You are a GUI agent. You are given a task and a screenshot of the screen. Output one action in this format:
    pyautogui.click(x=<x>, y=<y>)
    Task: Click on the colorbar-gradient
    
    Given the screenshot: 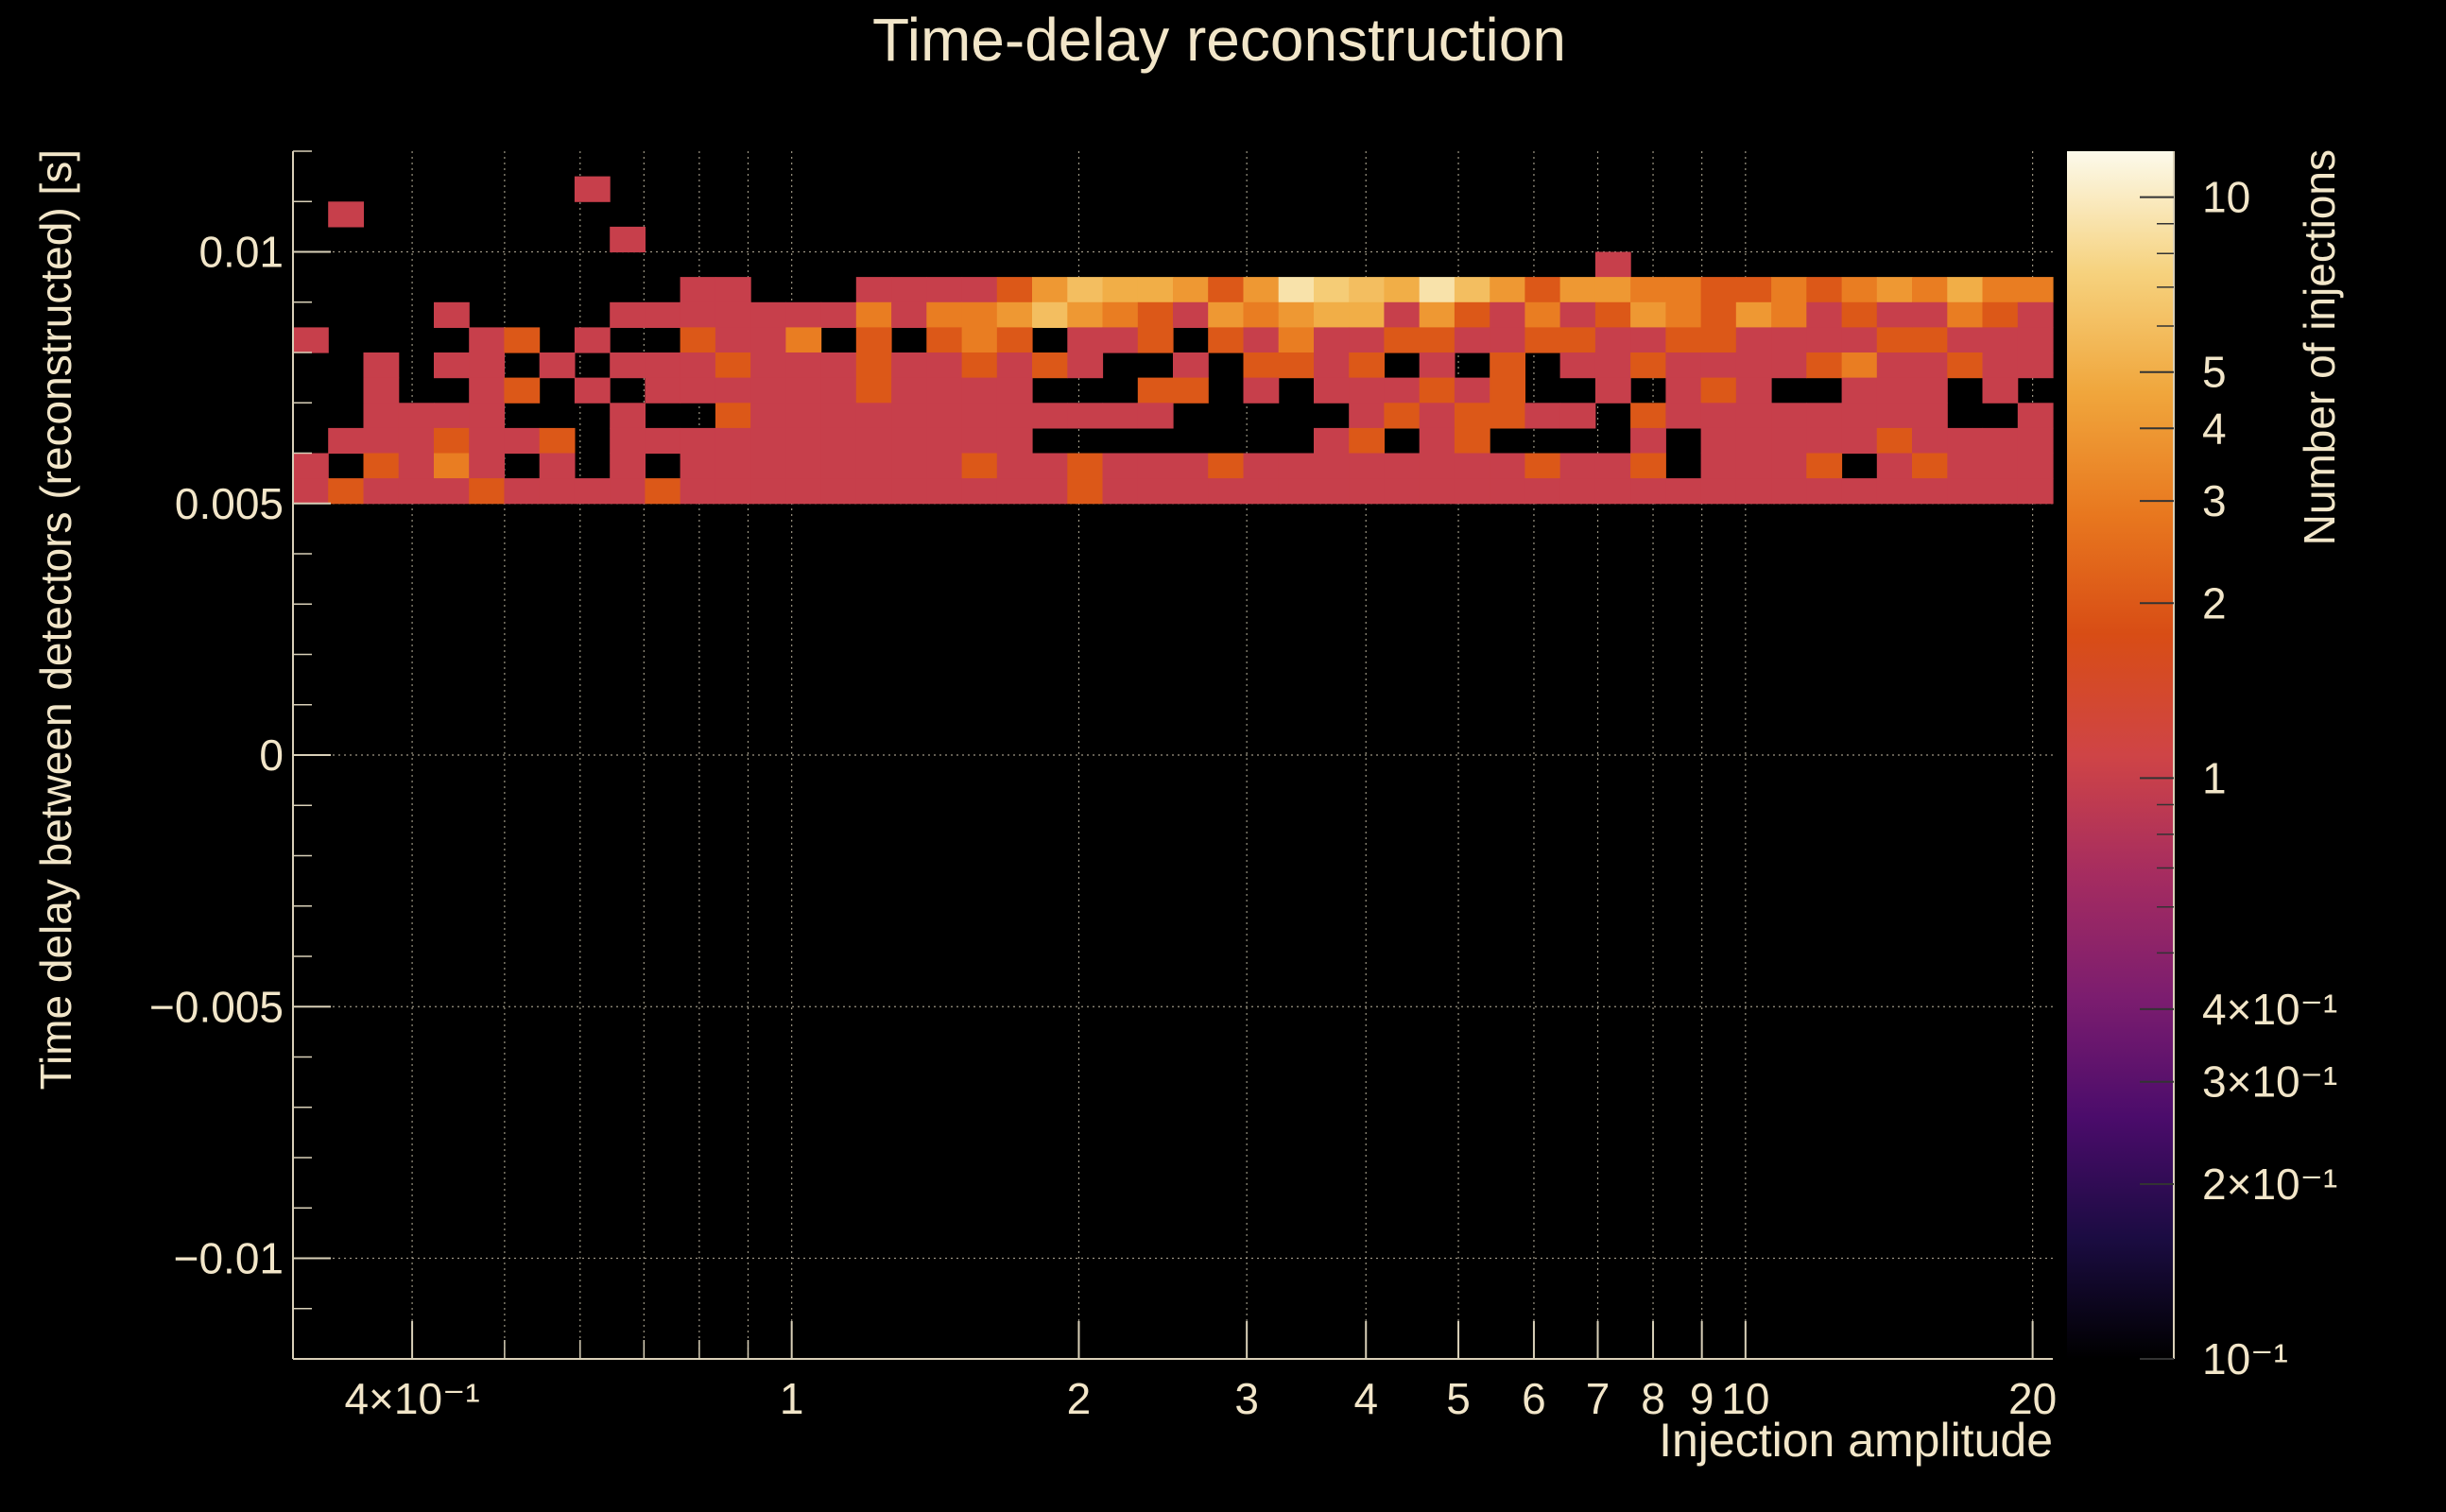 What is the action you would take?
    pyautogui.click(x=2120, y=755)
    